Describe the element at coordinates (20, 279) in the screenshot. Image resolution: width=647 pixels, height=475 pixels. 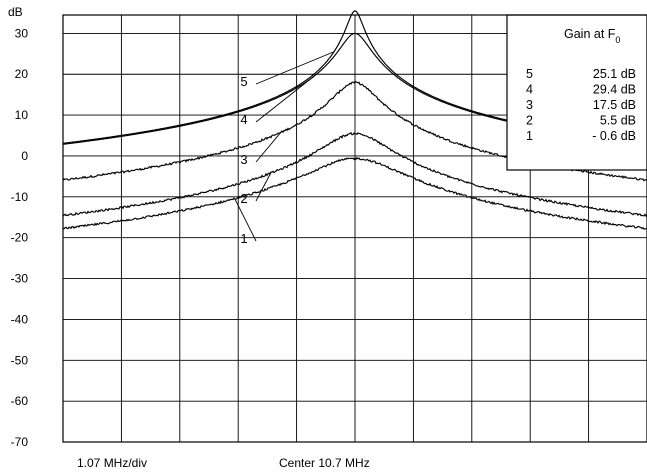
I see `y-tick-label: -30` at that location.